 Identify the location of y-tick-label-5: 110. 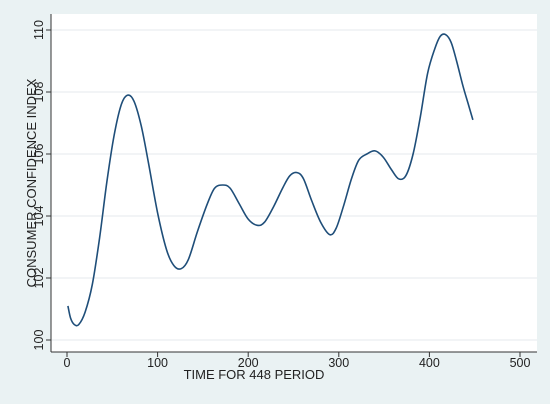
(39, 30).